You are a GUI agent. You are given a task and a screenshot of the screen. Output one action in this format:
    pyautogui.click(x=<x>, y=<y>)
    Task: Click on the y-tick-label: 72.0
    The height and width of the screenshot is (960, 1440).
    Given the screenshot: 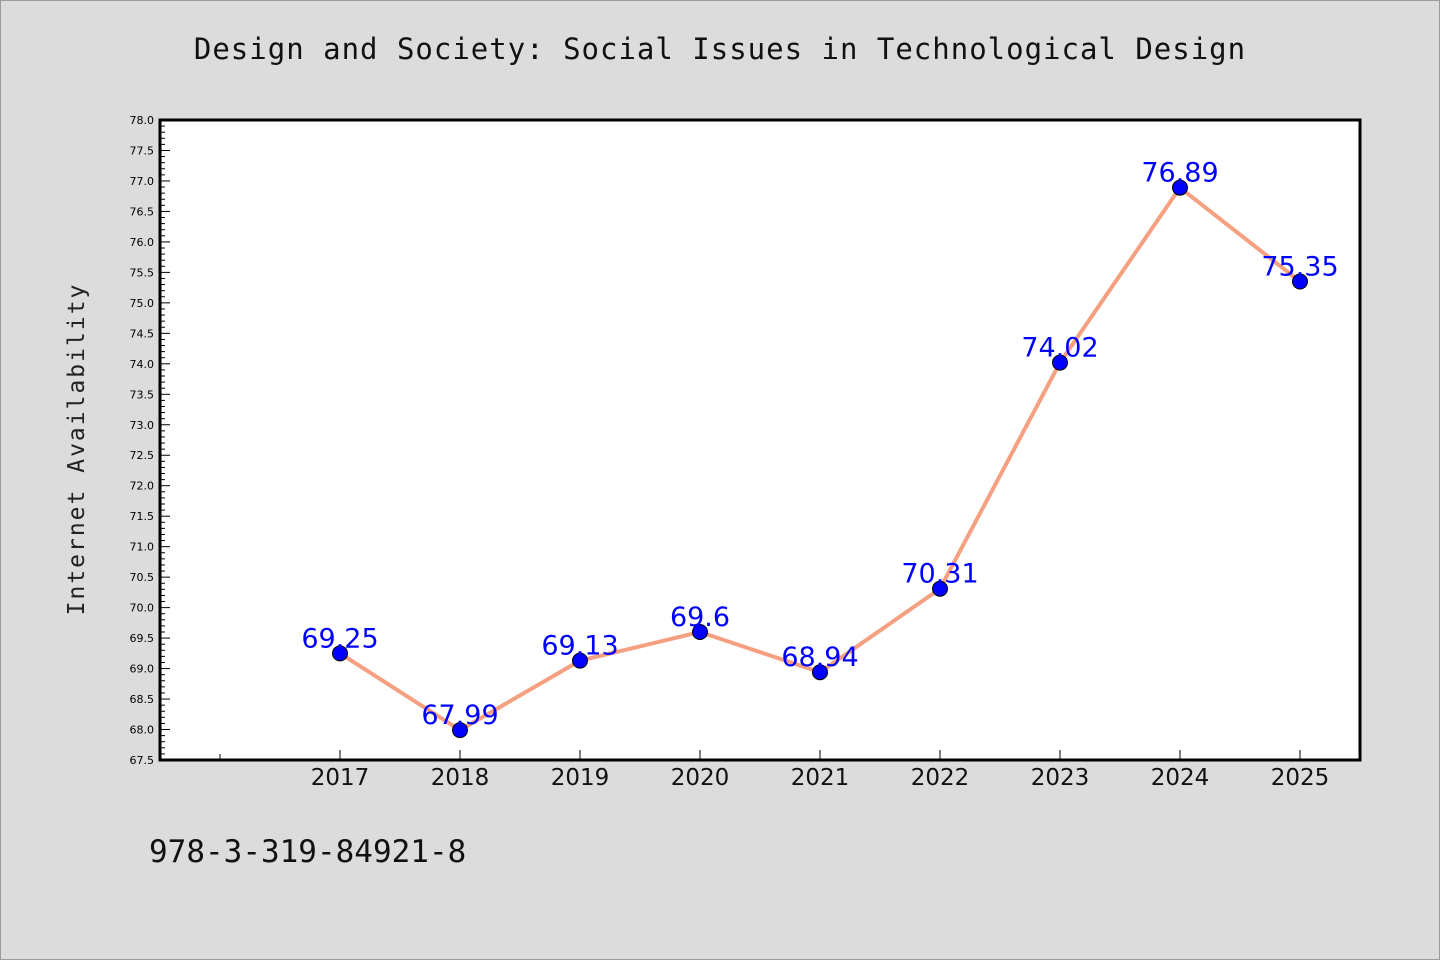 What is the action you would take?
    pyautogui.click(x=142, y=486)
    